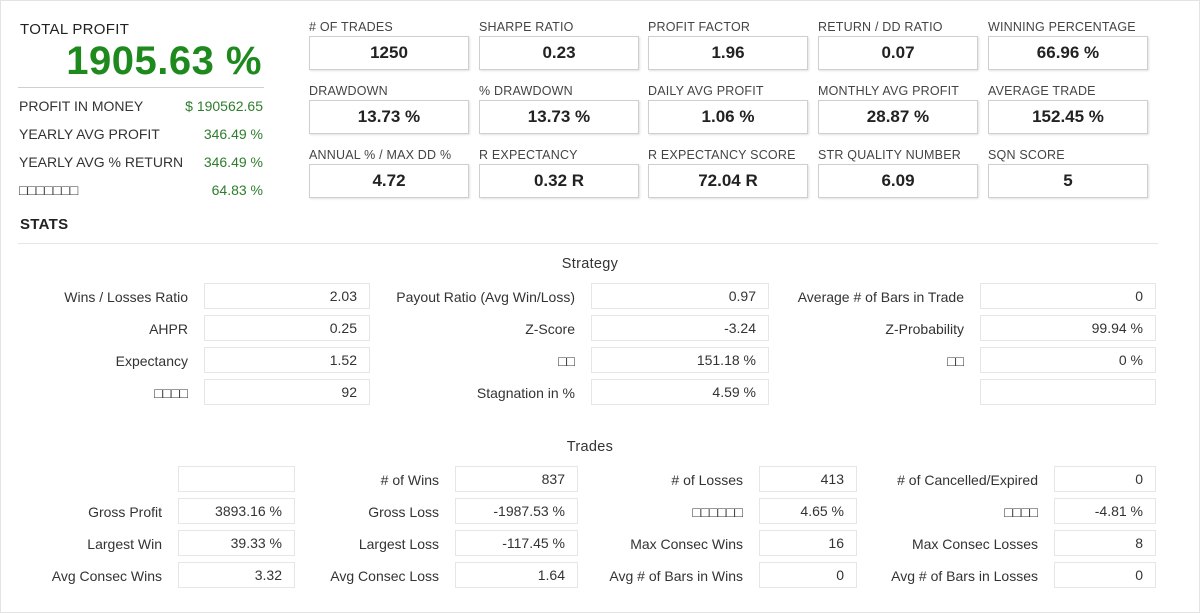 Image resolution: width=1200 pixels, height=613 pixels. Describe the element at coordinates (889, 155) in the screenshot. I see `metric-label: STR QUALITY NUMBER` at that location.